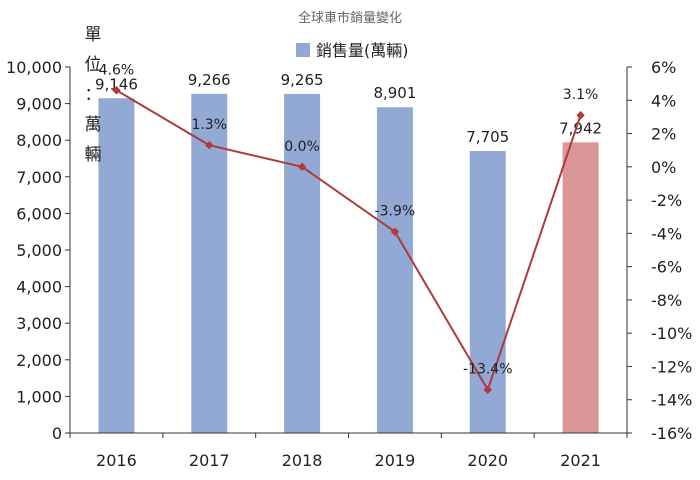 This screenshot has height=480, width=700. I want to click on right-tick-label: 4%, so click(663, 100).